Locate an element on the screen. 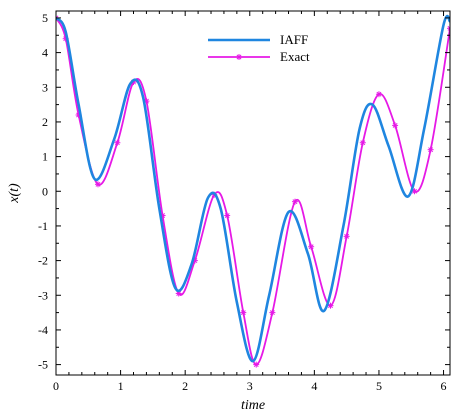 The height and width of the screenshot is (416, 452). x-axis-label: time is located at coordinates (253, 405).